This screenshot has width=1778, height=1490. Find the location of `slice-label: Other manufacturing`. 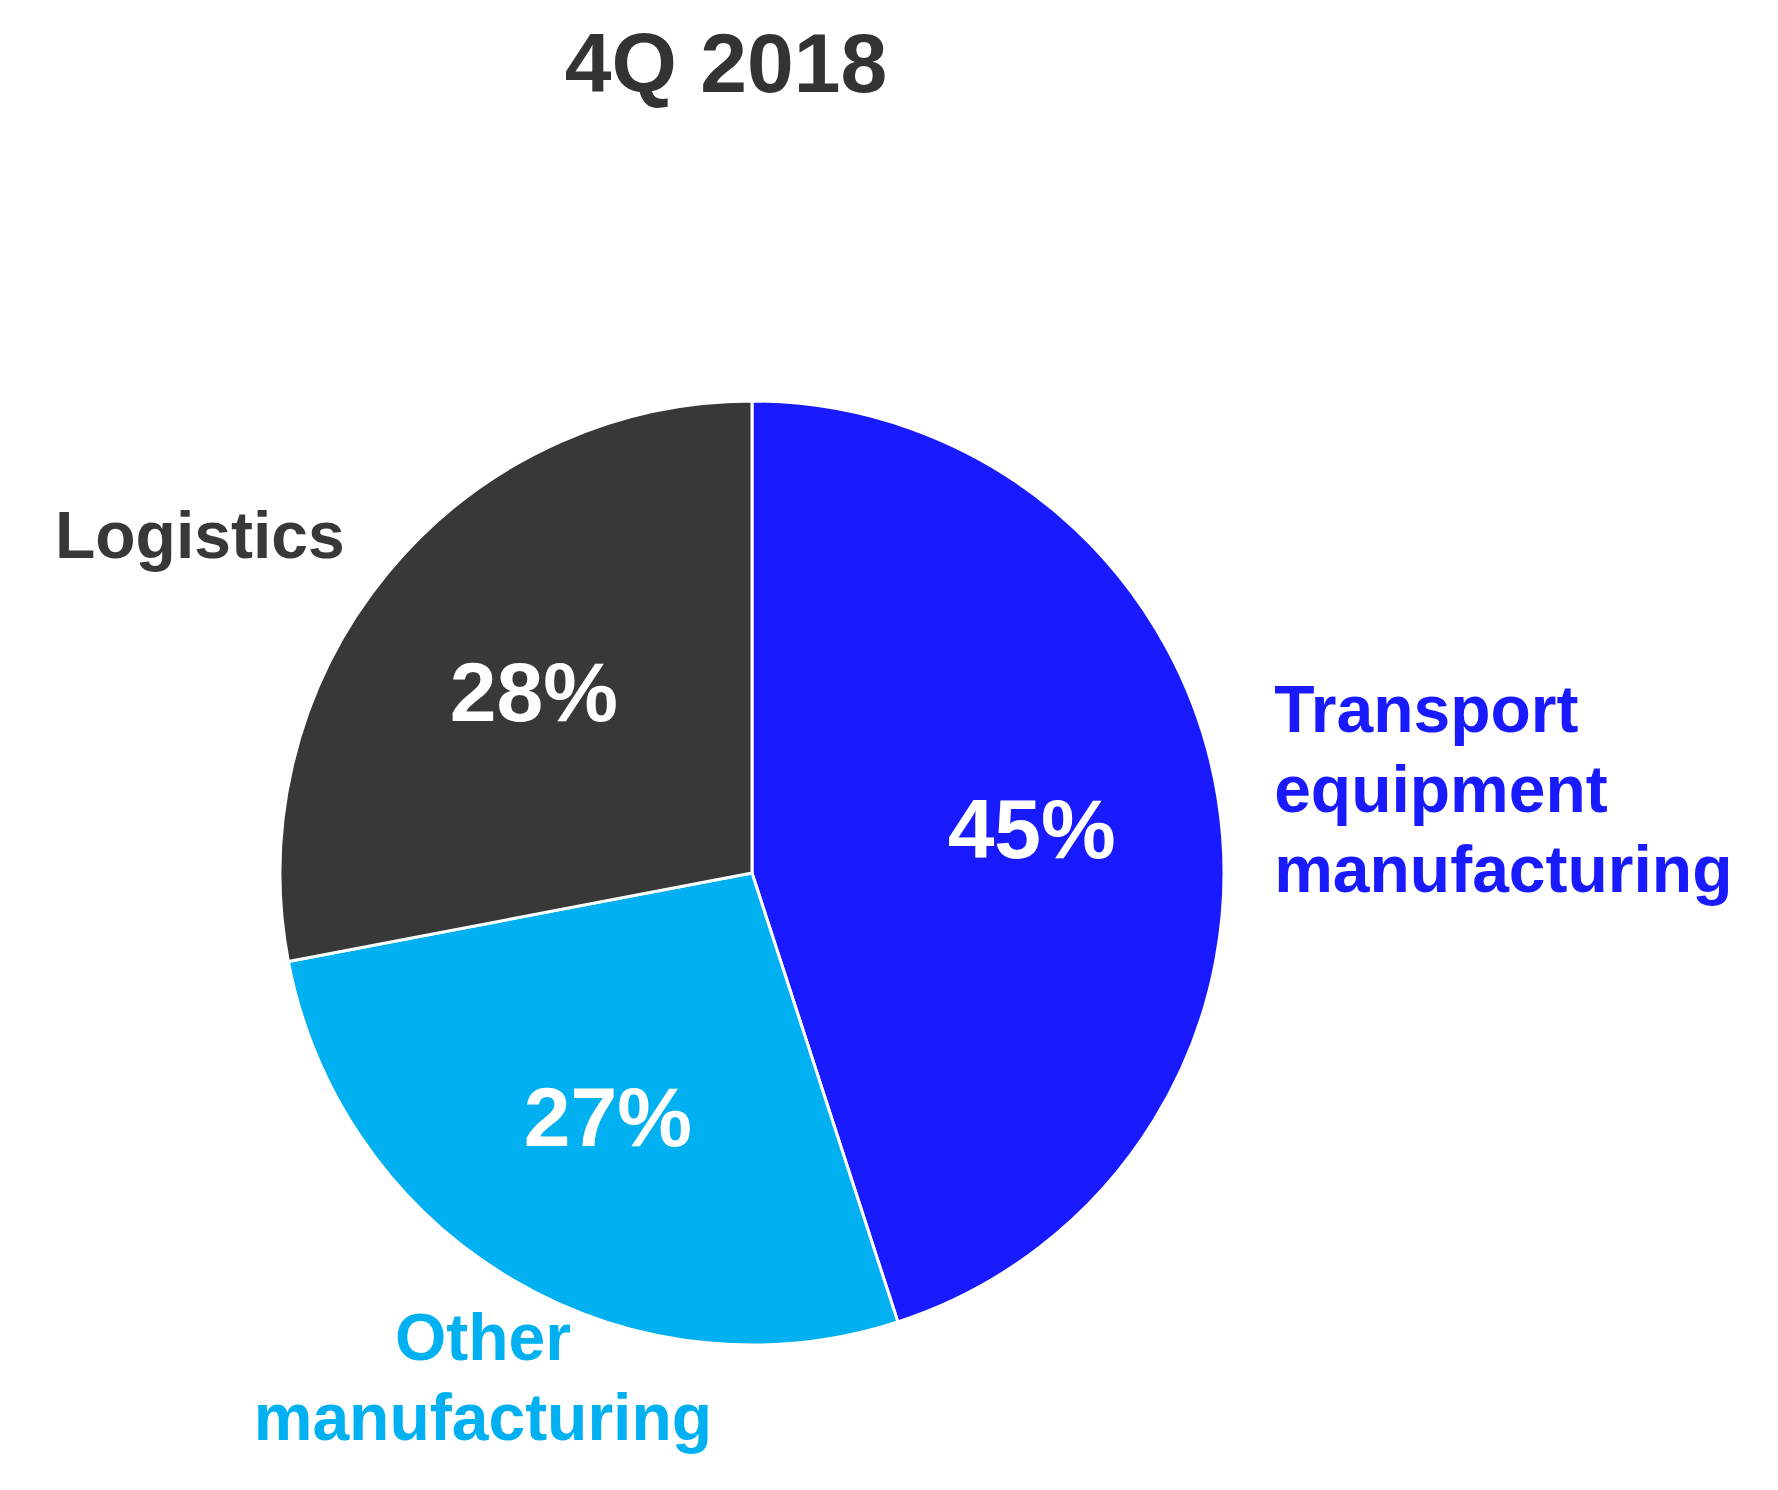

slice-label: Other manufacturing is located at coordinates (483, 1377).